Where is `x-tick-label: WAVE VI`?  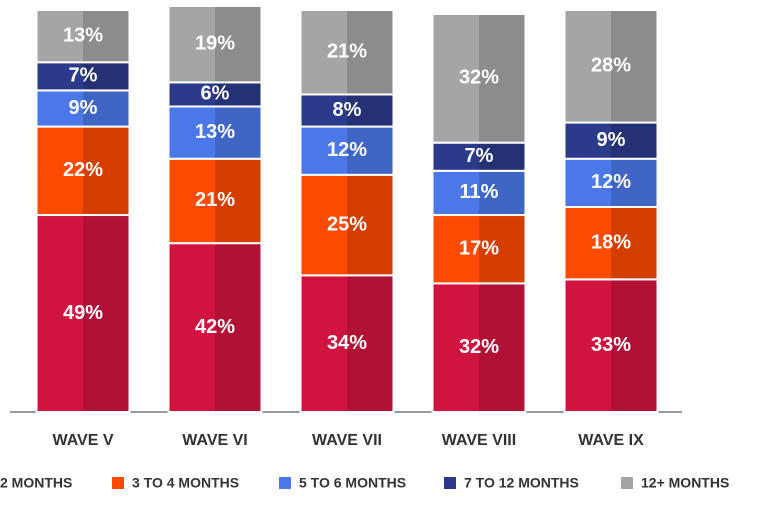
x-tick-label: WAVE VI is located at coordinates (215, 440).